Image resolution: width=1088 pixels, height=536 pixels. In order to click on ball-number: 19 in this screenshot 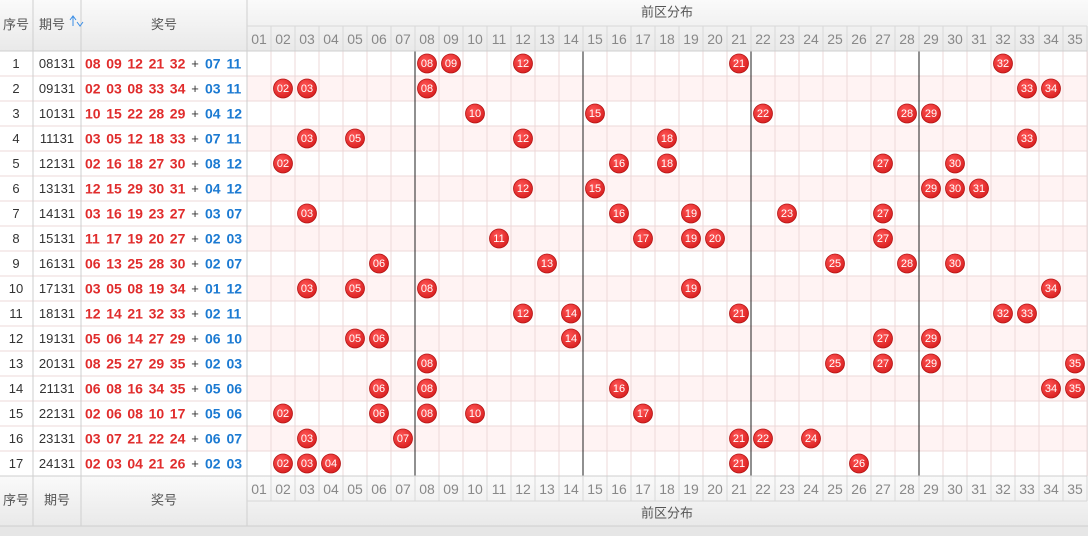, I will do `click(691, 289)`.